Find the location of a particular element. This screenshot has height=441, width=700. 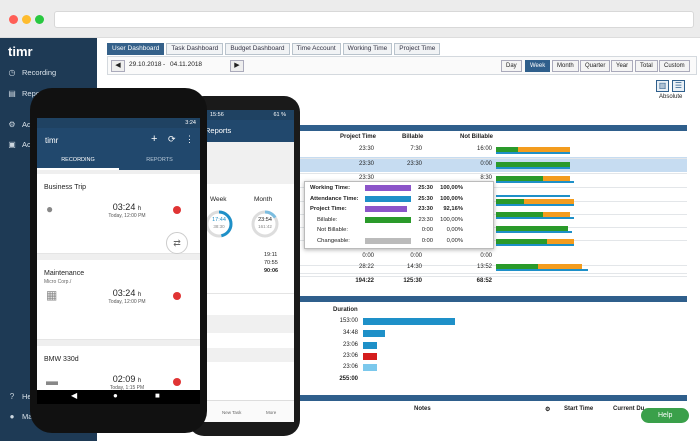

period-week-button: Week is located at coordinates (538, 66).